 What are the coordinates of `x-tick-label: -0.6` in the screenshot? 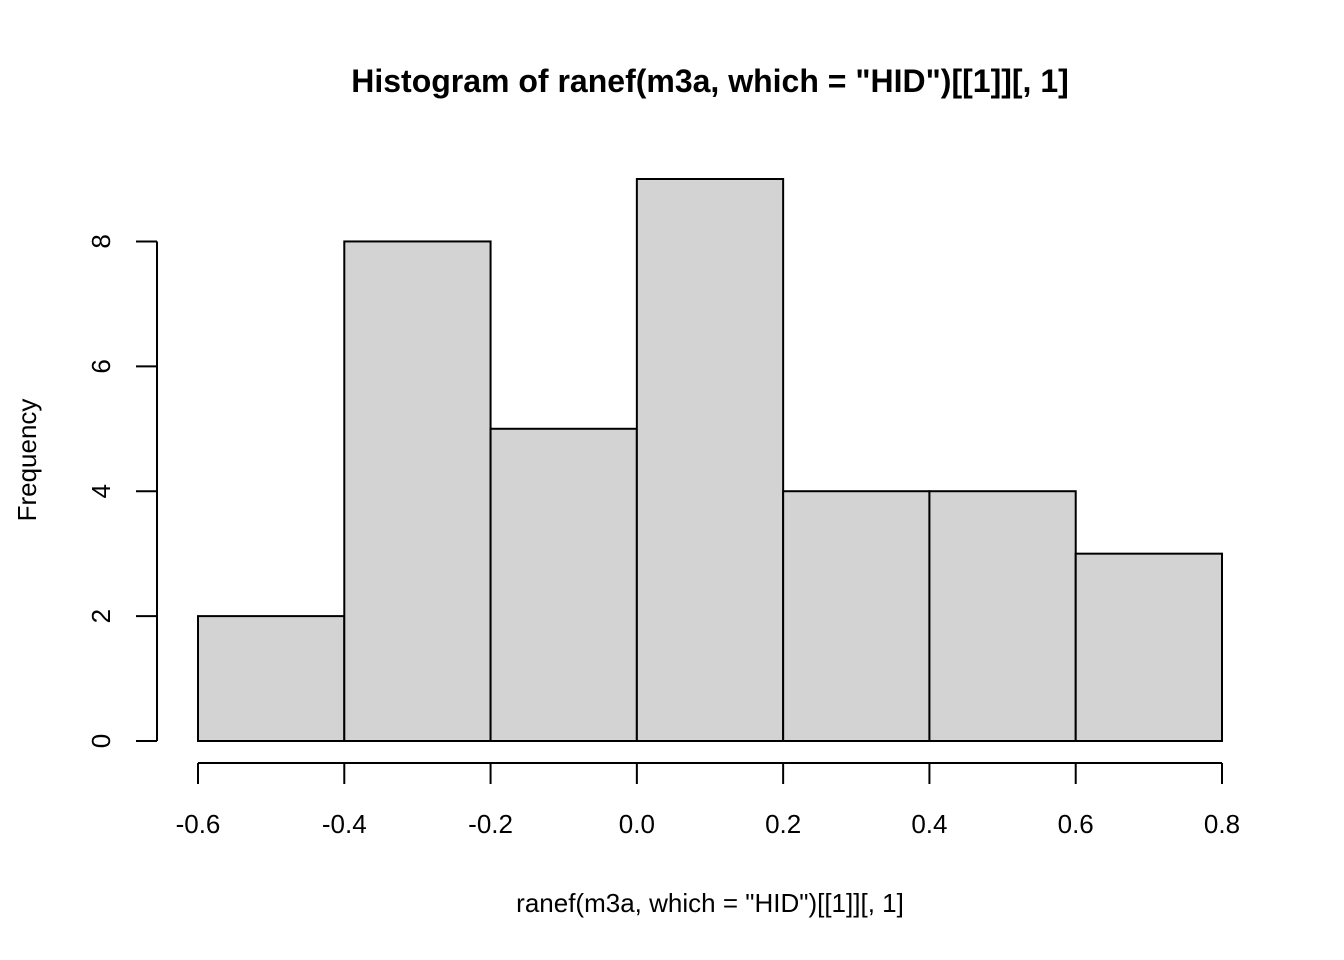 It's located at (198, 824).